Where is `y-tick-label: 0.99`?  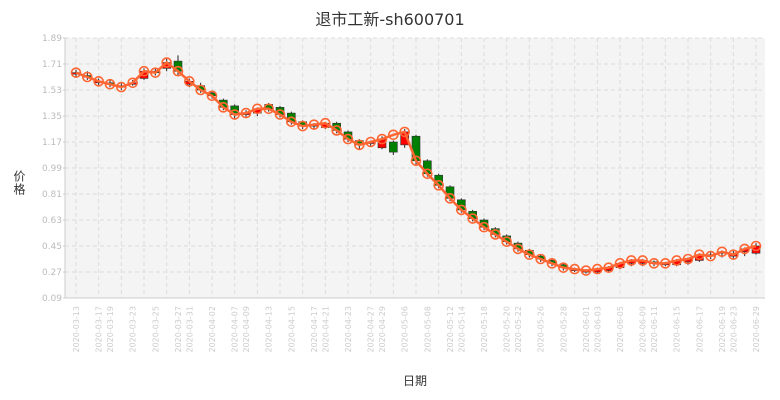 y-tick-label: 0.99 is located at coordinates (52, 169).